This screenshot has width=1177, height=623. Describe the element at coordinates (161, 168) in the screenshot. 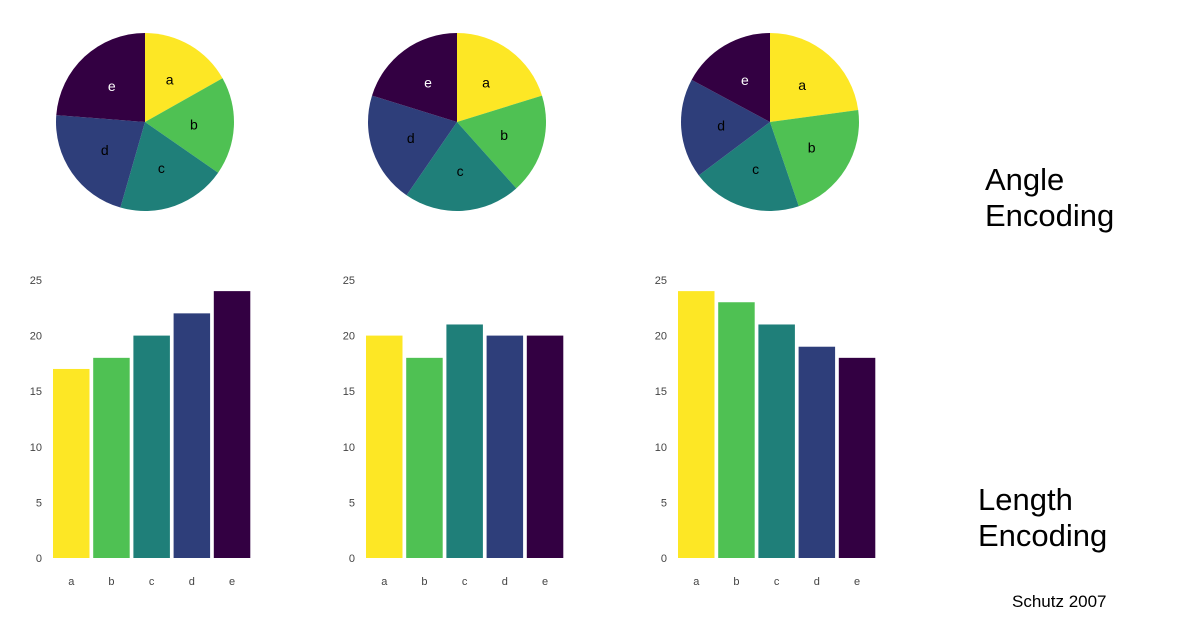

I see `pie1-label-c: c` at that location.